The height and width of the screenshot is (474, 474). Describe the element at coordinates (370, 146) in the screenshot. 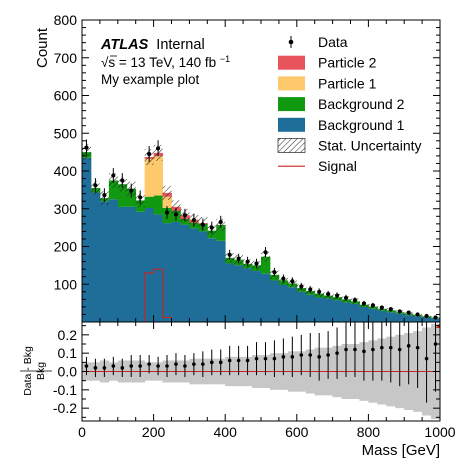

I see `legend-label-stat-uncertainty: Stat. Uncertainty` at that location.